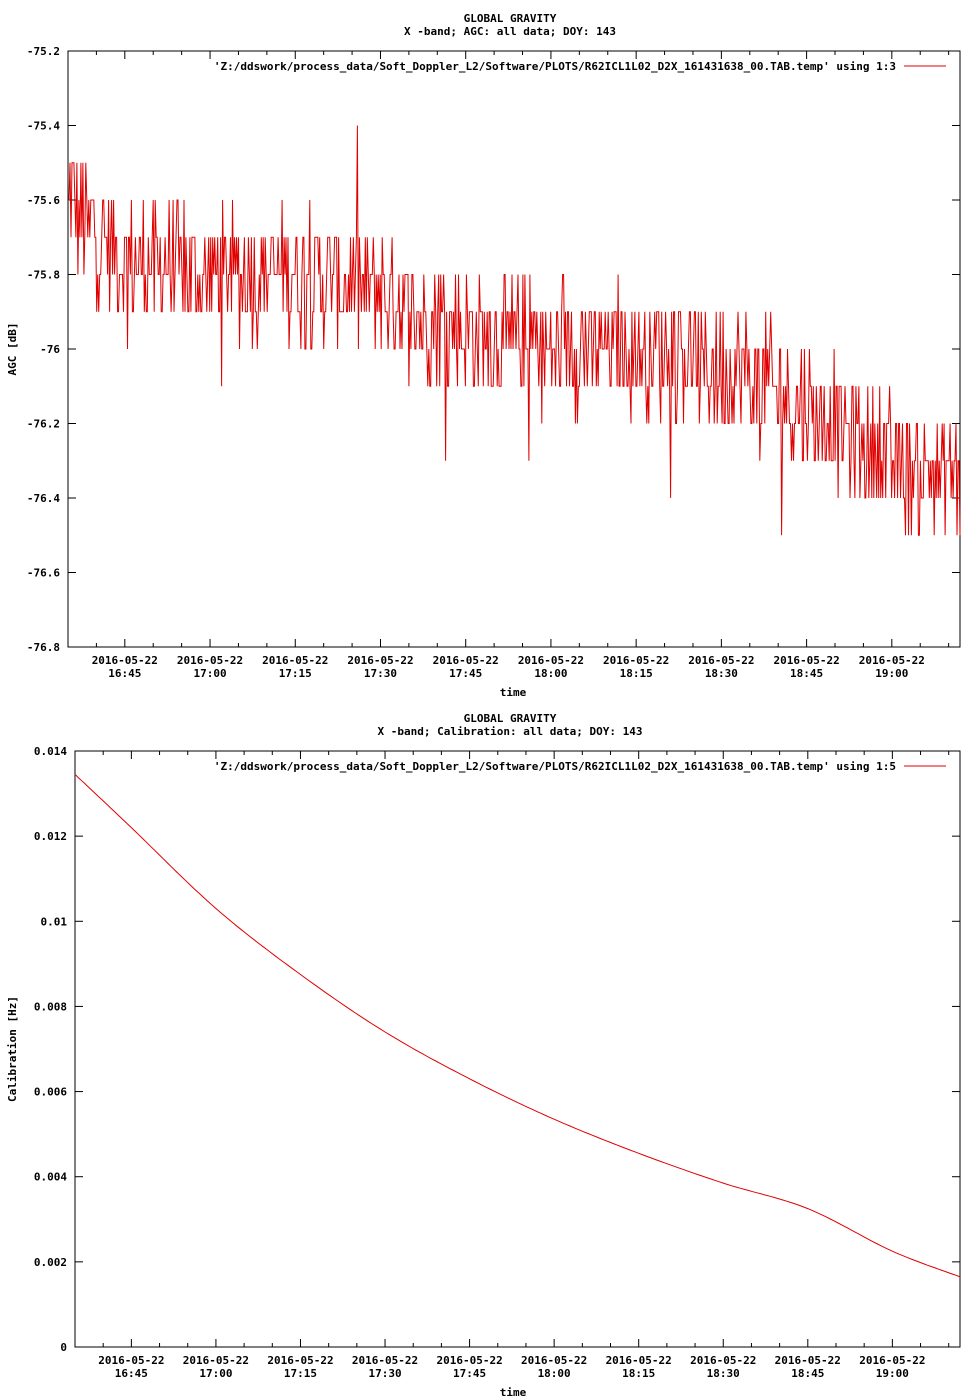 This screenshot has height=1400, width=980. I want to click on y-tick-label: 0.008, so click(50, 1006).